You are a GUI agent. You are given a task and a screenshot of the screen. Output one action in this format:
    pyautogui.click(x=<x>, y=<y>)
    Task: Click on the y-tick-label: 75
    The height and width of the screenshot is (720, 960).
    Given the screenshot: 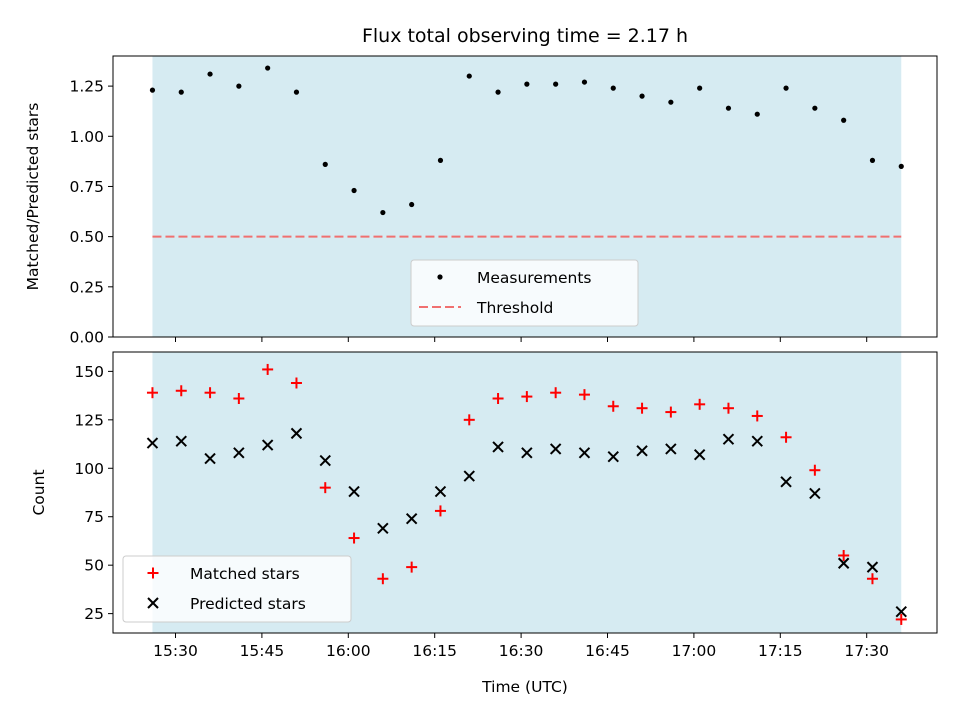 What is the action you would take?
    pyautogui.click(x=94, y=517)
    